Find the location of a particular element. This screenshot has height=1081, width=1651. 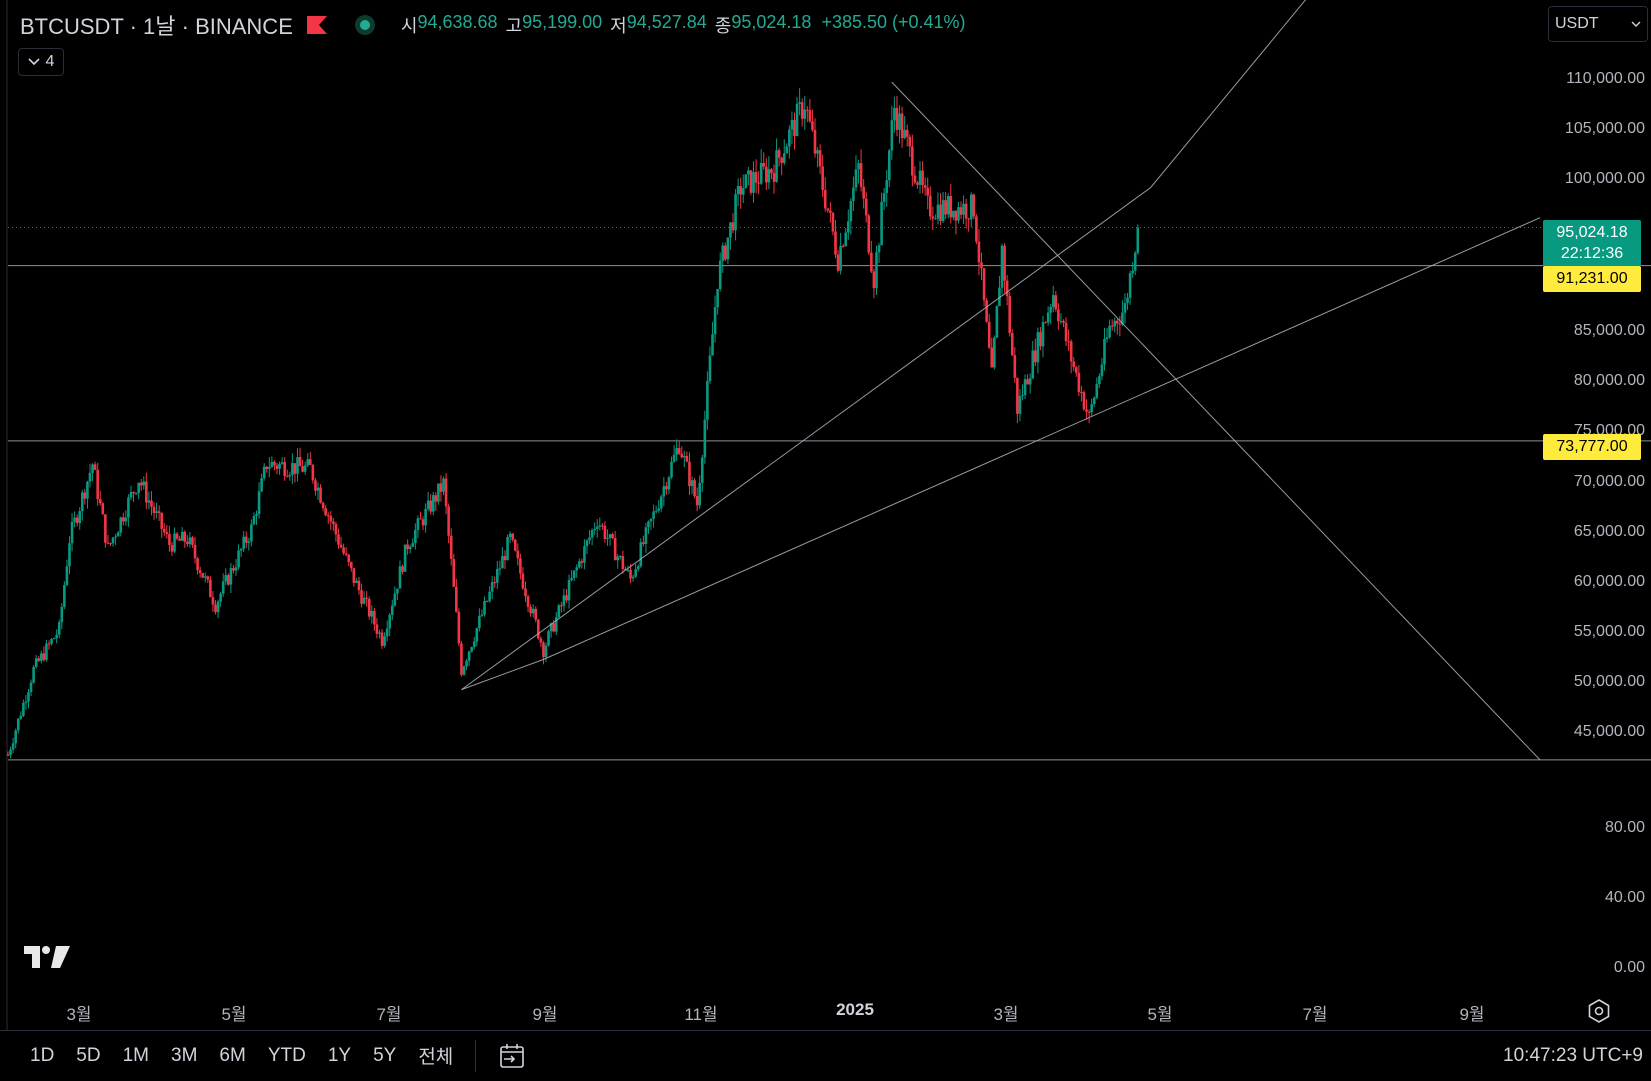

range-button-1y: 1Y is located at coordinates (339, 1055).